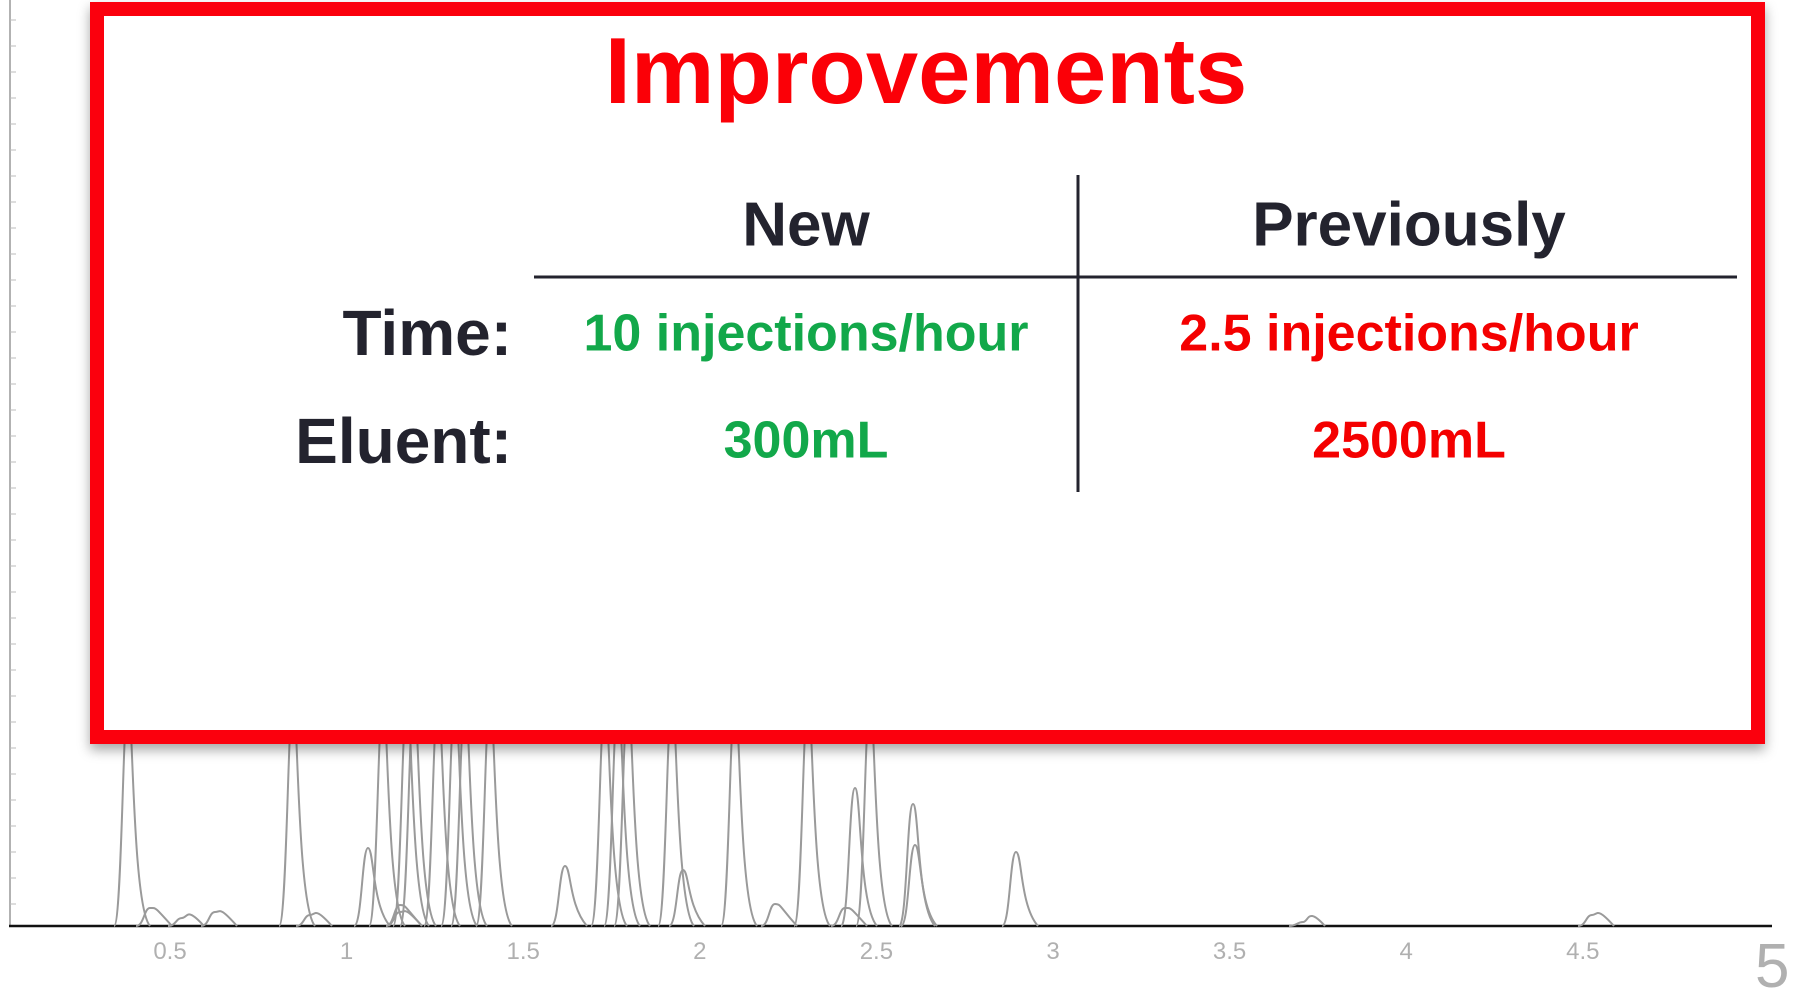 The height and width of the screenshot is (996, 1793). What do you see at coordinates (1582, 951) in the screenshot?
I see `x-tick-label: 4.5` at bounding box center [1582, 951].